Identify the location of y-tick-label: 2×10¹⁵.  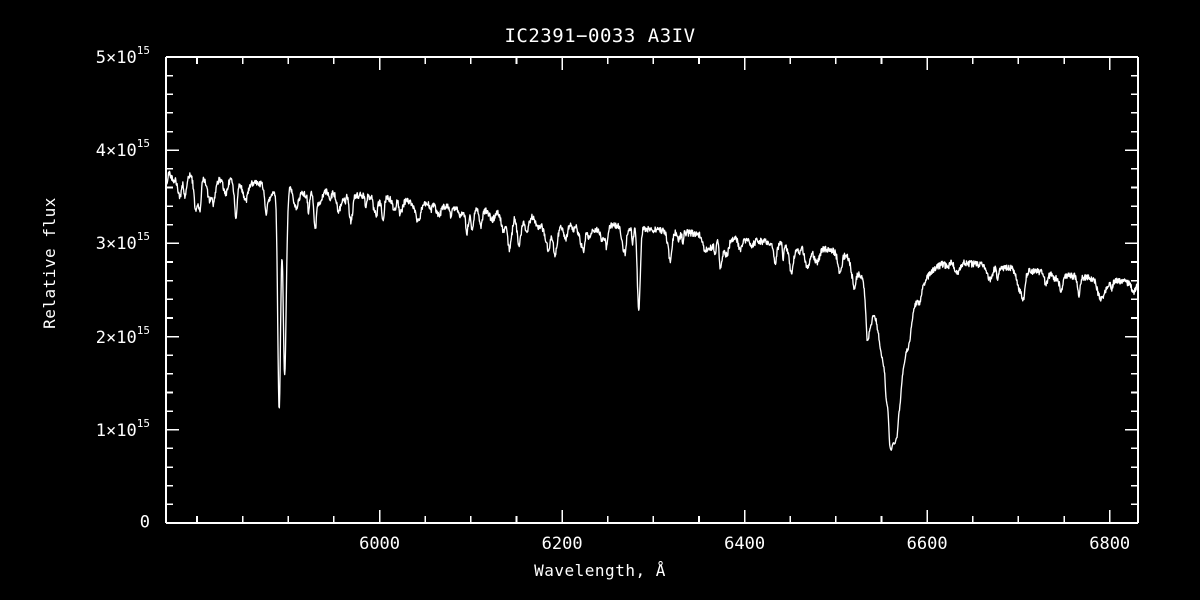
(122, 335).